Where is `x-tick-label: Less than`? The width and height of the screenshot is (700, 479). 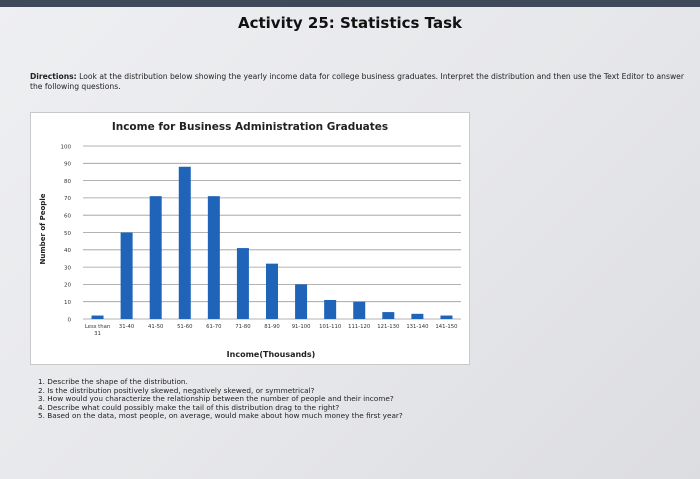
x-tick-label: Less than is located at coordinates (97, 327).